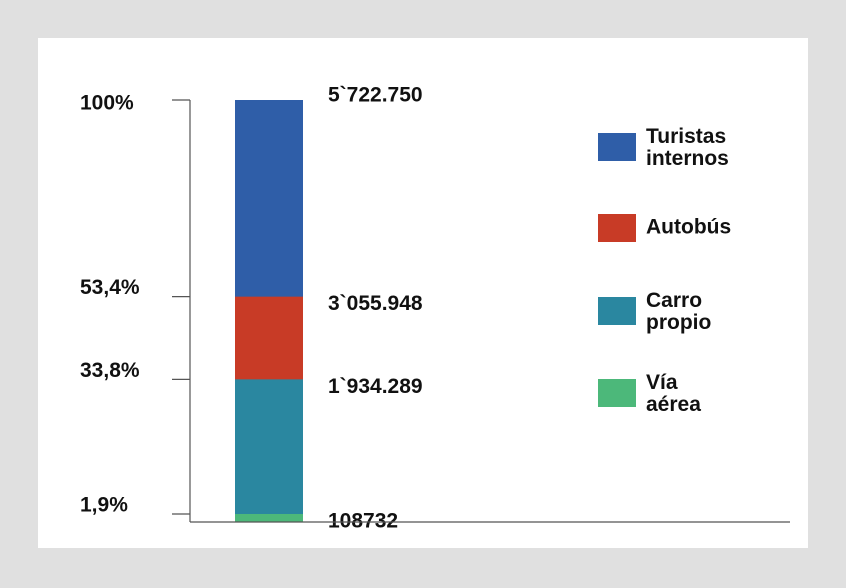  What do you see at coordinates (363, 521) in the screenshot?
I see `value-label: 108732` at bounding box center [363, 521].